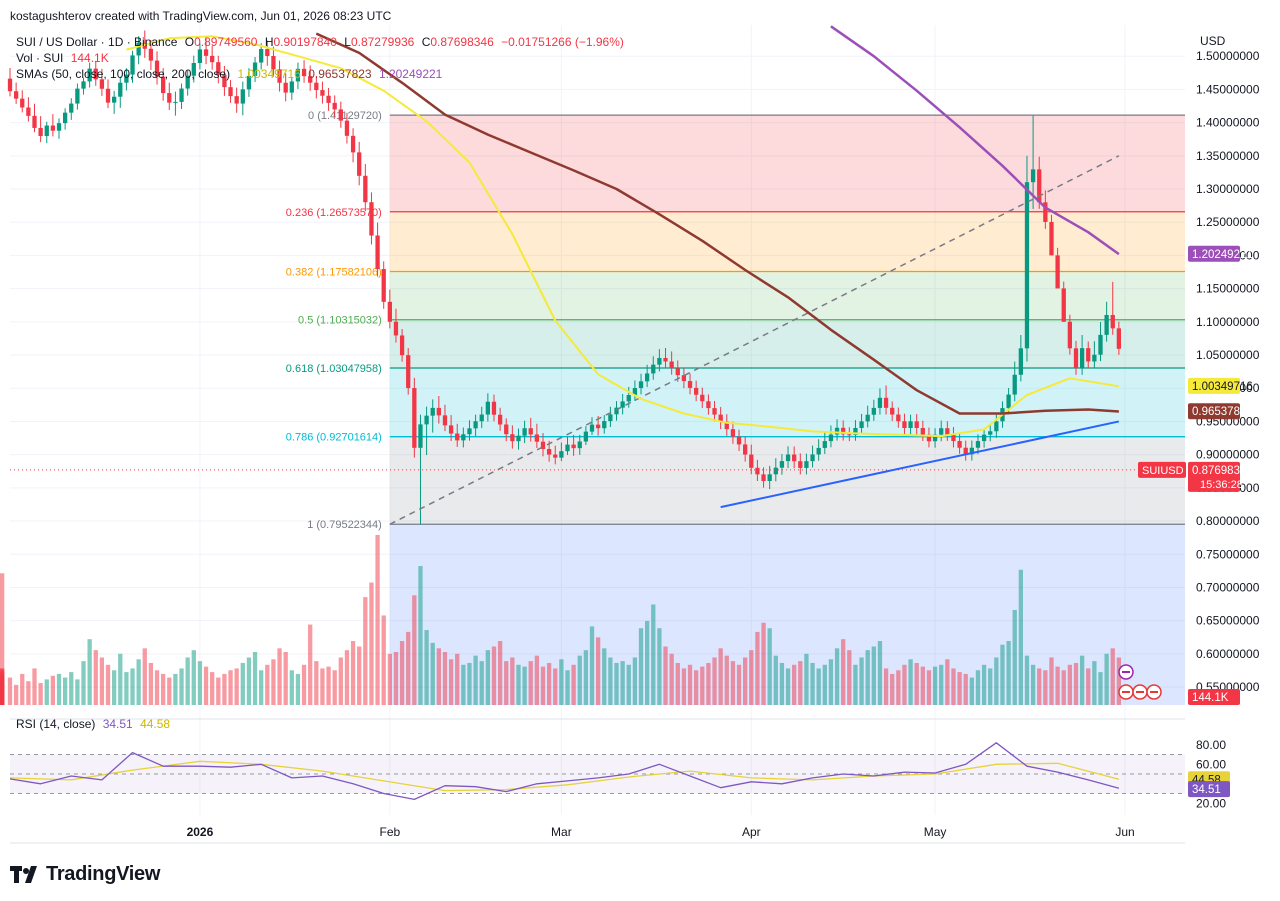 The width and height of the screenshot is (1280, 901). I want to click on fib-level-label: 0.236 (1.26573570), so click(334, 213).